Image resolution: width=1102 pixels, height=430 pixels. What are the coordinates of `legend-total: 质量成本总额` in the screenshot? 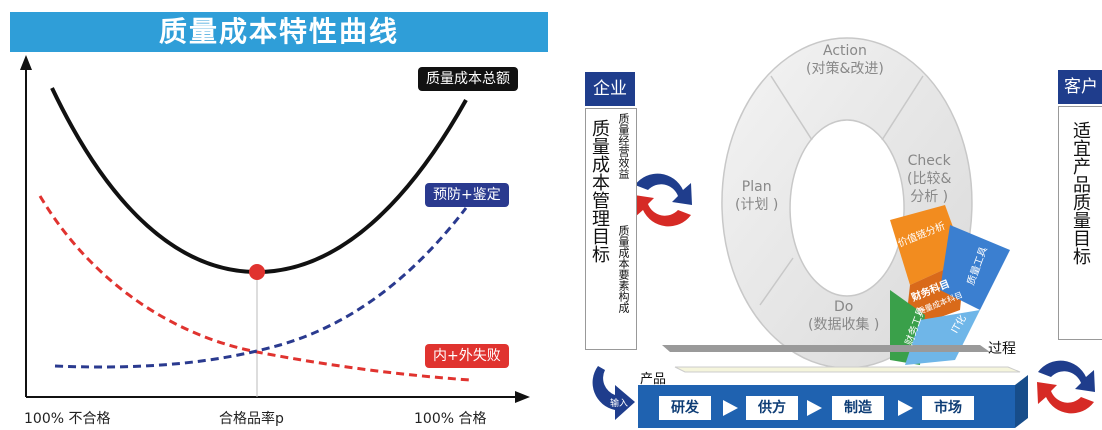 It's located at (468, 79).